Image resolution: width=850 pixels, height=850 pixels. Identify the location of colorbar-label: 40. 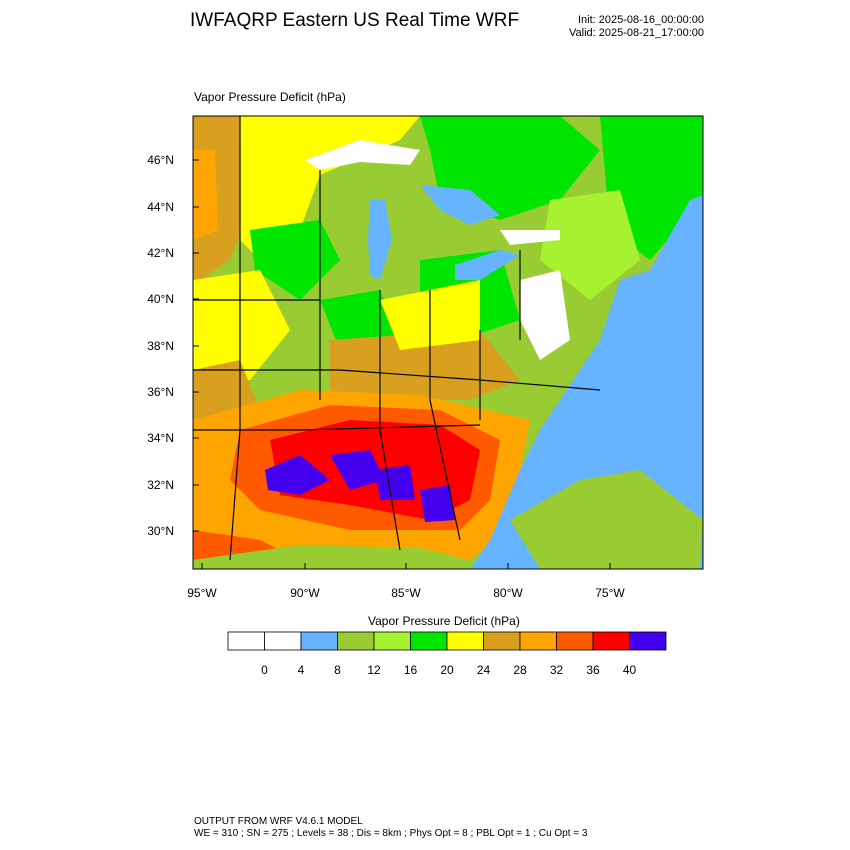
(630, 670).